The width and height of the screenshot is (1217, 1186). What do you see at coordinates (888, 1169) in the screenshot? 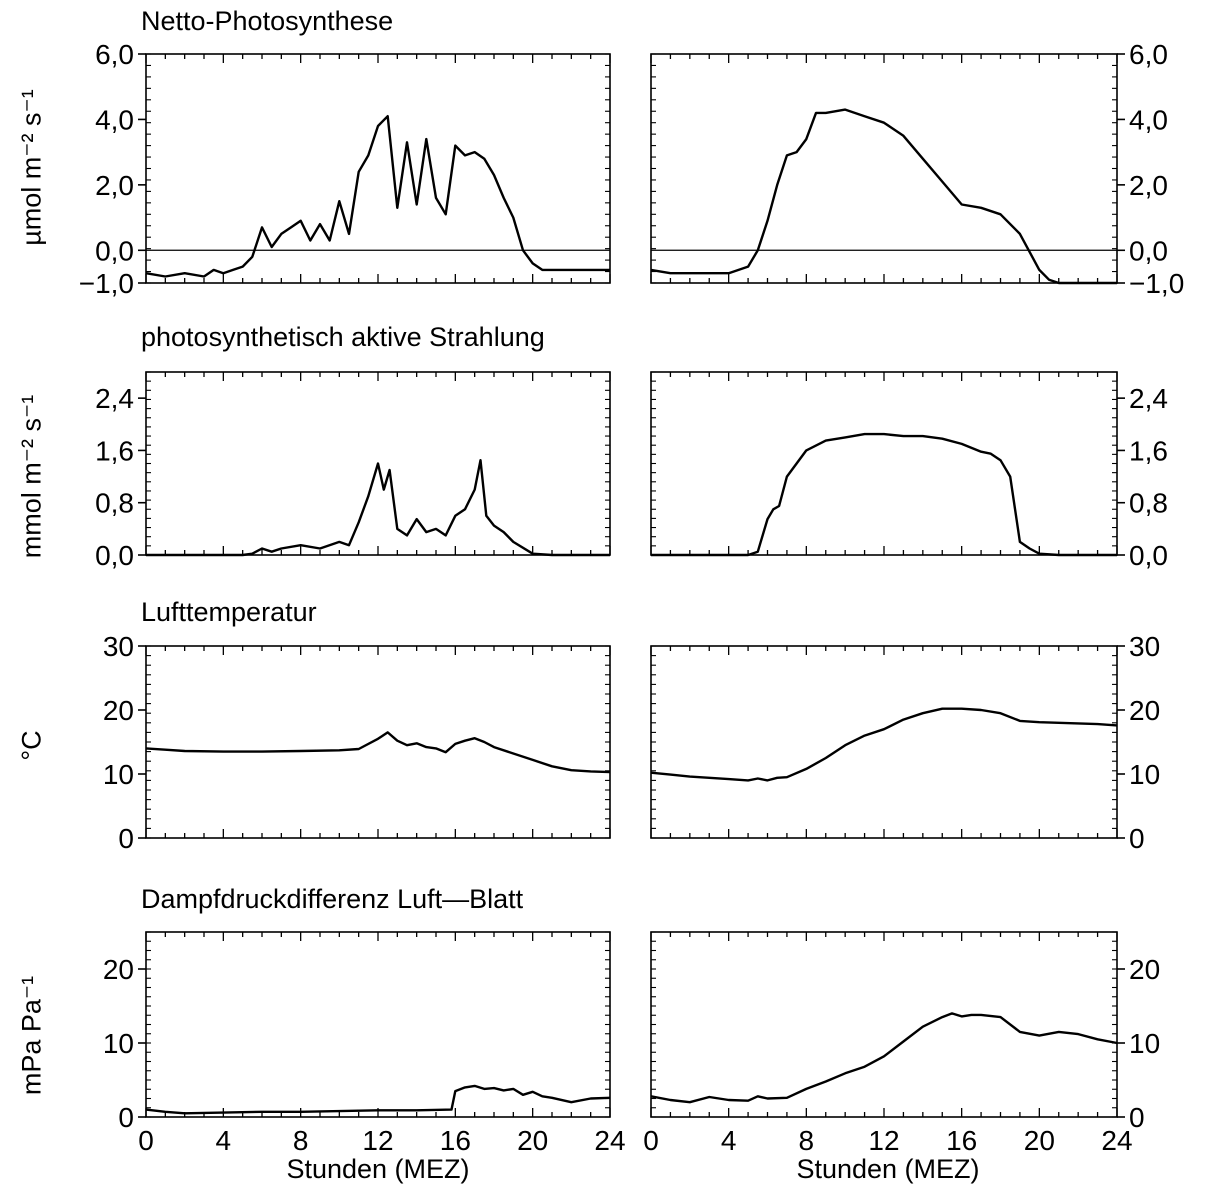
I see `x-axis-label-right: Stunden (MEZ)` at bounding box center [888, 1169].